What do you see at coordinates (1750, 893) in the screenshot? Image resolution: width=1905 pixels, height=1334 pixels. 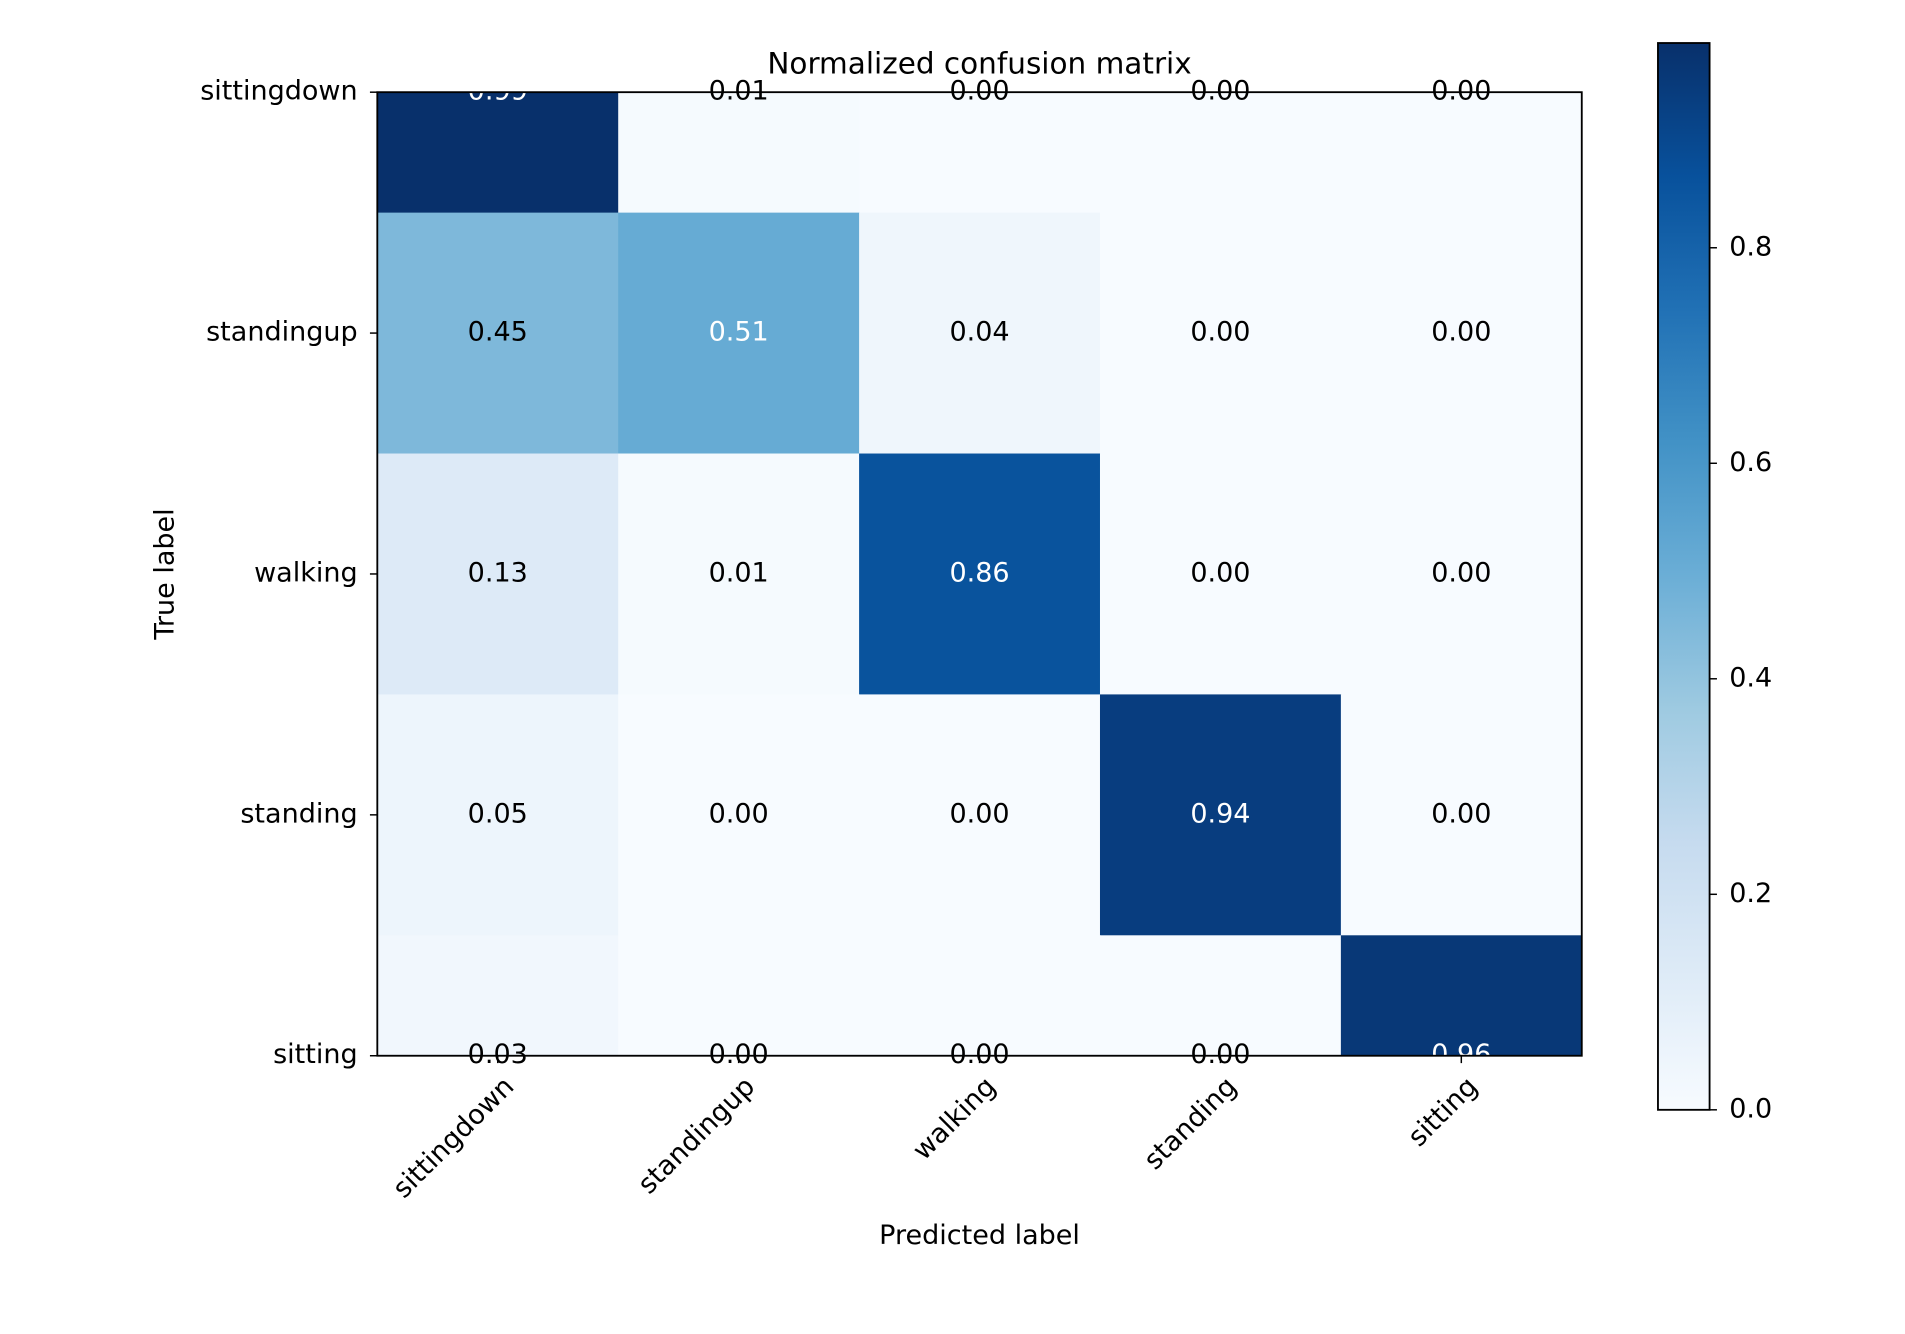 I see `colorbar-tick-label: 0.2` at bounding box center [1750, 893].